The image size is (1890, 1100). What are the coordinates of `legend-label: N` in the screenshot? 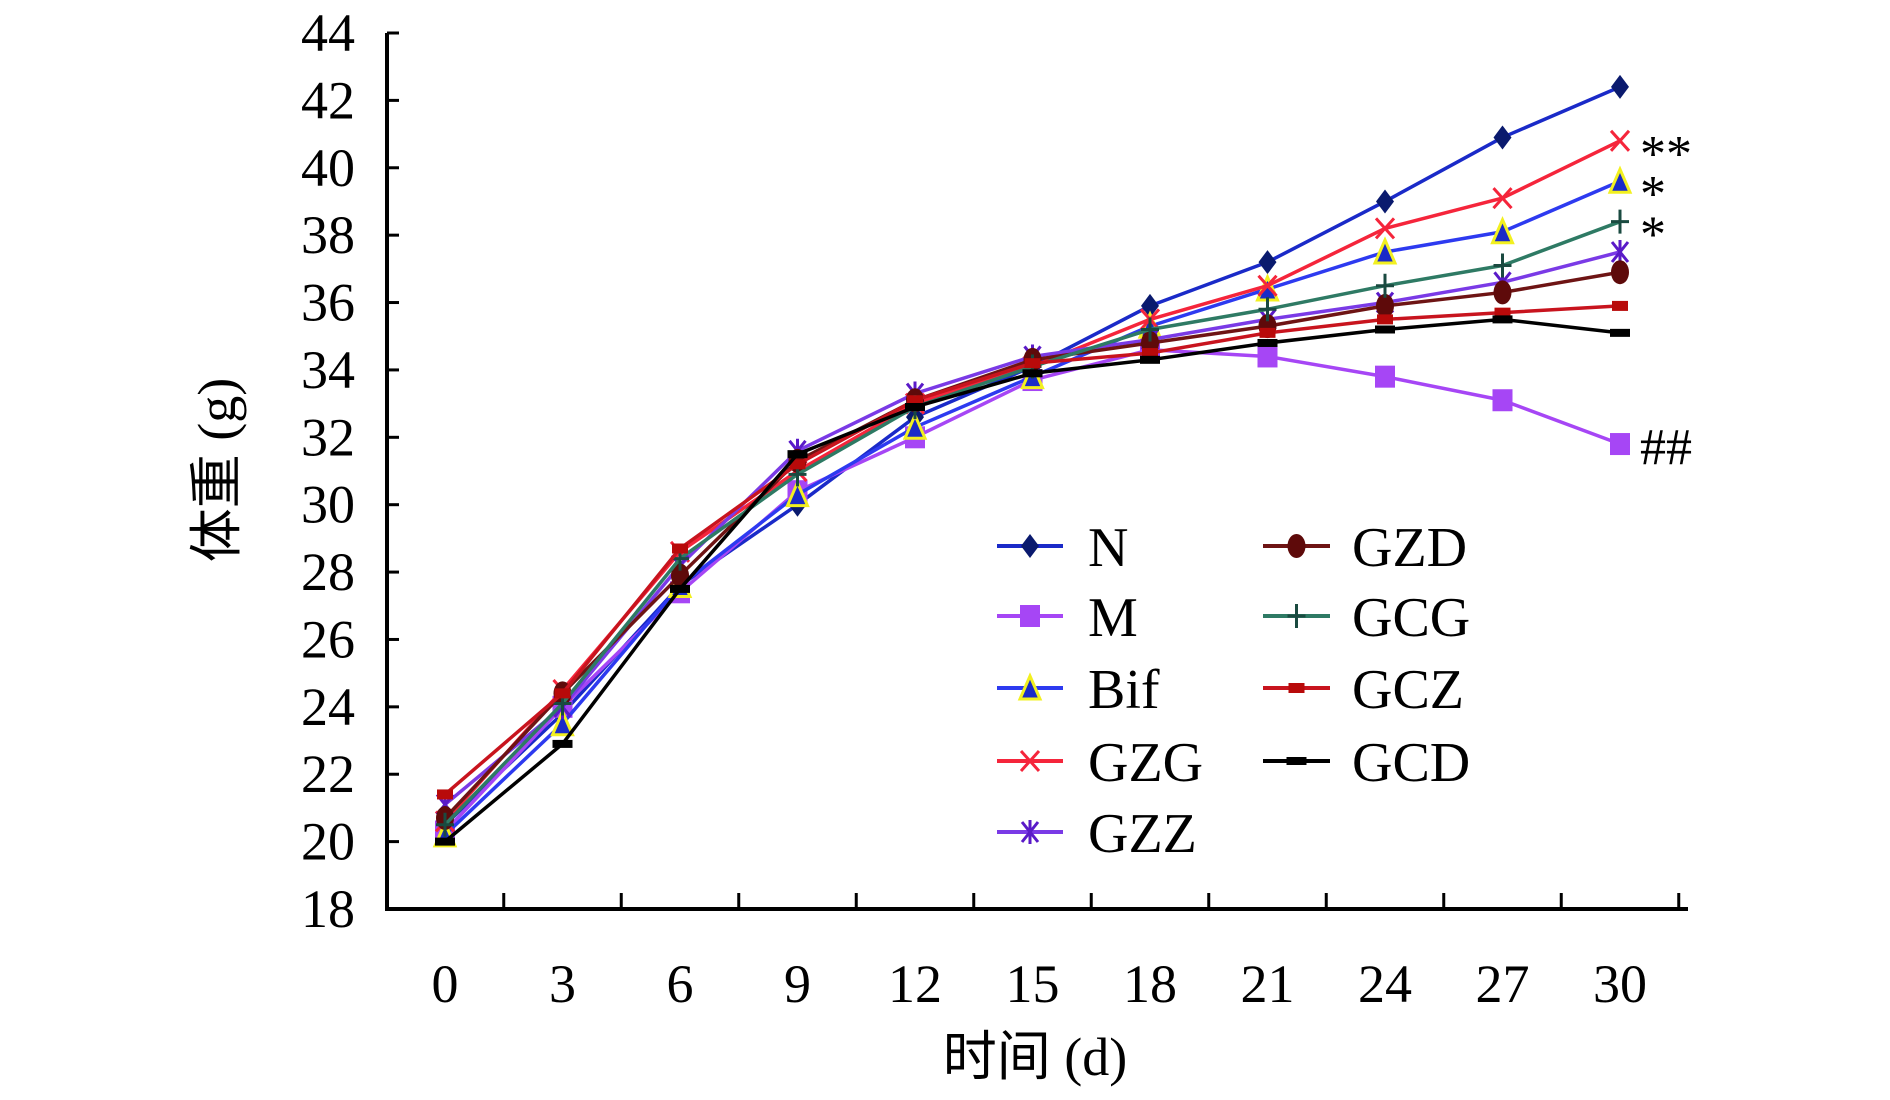 It's located at (1108, 548).